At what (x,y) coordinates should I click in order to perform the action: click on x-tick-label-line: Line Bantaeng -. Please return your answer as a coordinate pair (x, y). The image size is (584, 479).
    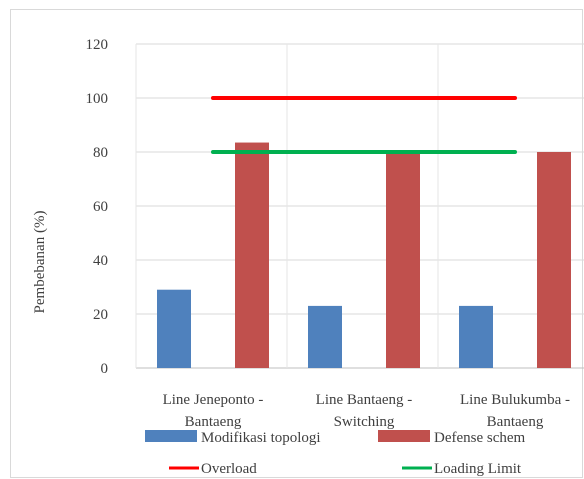
    Looking at the image, I should click on (364, 400).